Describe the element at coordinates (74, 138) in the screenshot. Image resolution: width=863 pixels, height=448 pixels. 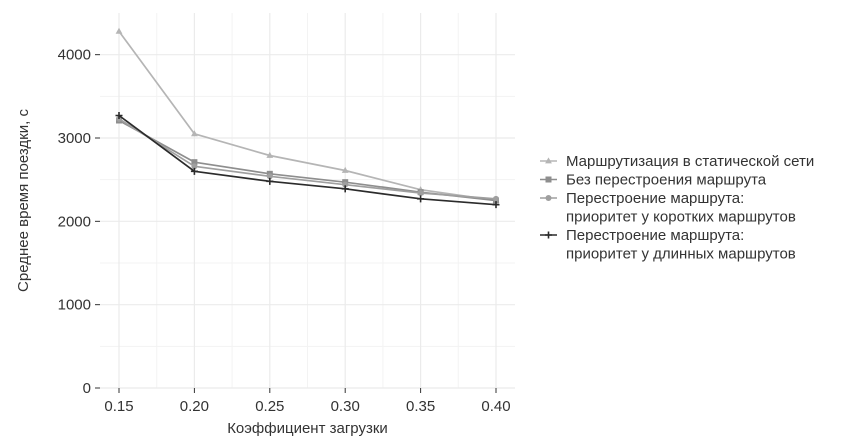
I see `y-tick-label: 3000` at that location.